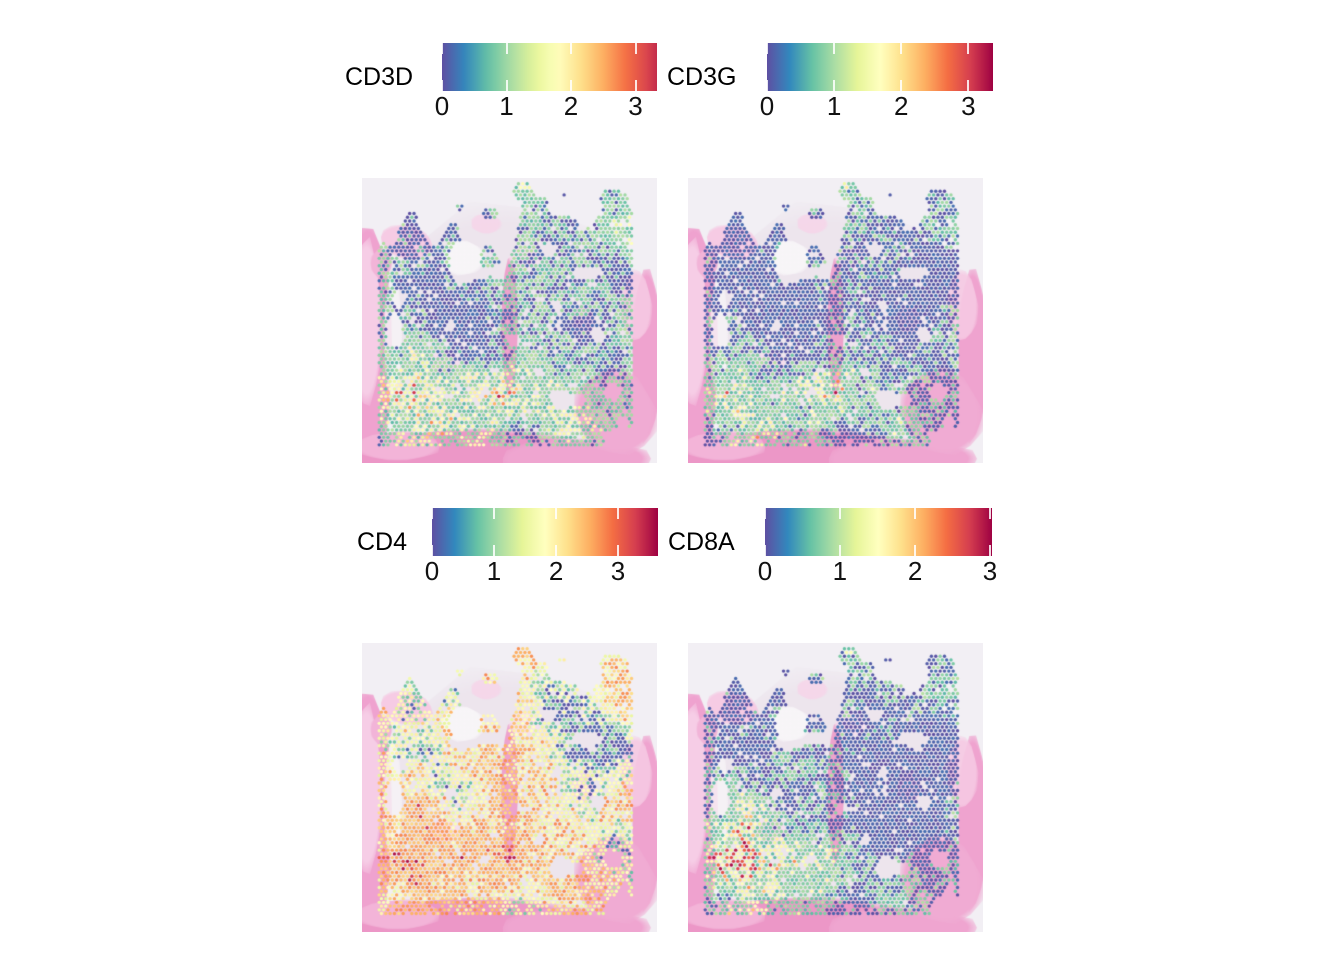 This screenshot has width=1344, height=960. I want to click on tissue-panel-cd4, so click(509, 787).